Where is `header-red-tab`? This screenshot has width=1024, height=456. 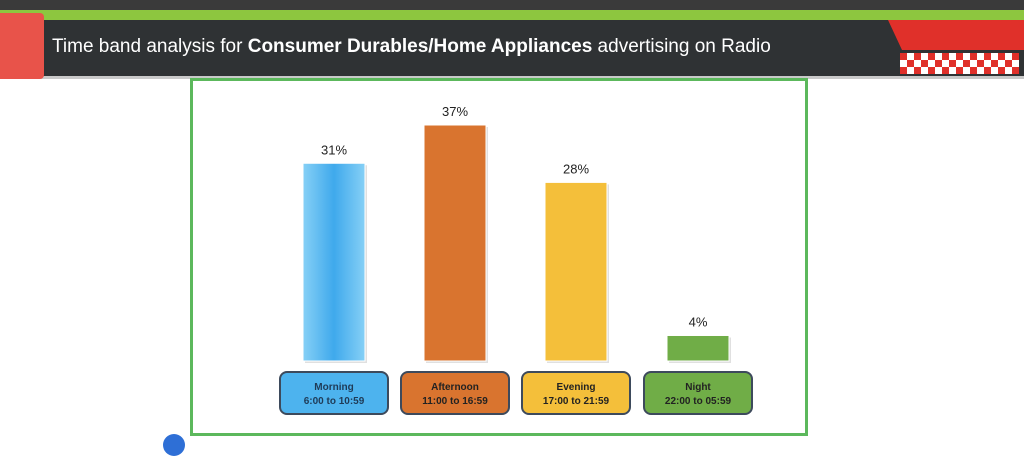 header-red-tab is located at coordinates (22, 46).